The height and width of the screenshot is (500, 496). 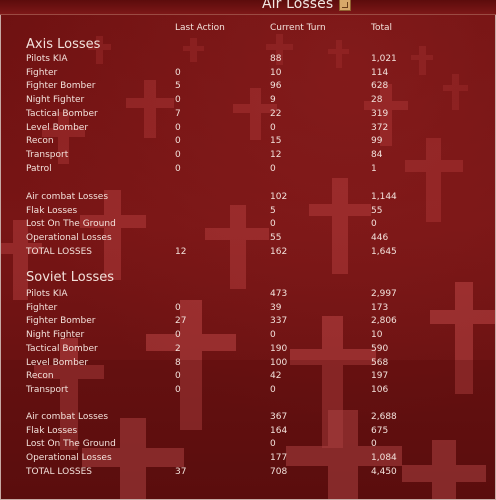 I want to click on total-cell: 319, so click(x=380, y=113).